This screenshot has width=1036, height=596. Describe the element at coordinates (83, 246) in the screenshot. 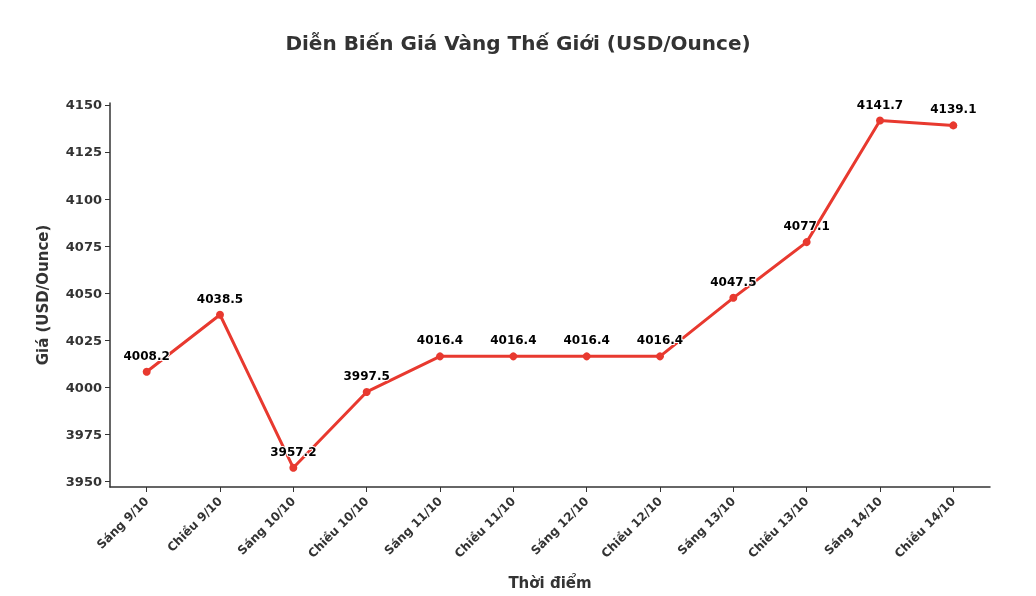

I see `y-tick-label: 4075` at that location.